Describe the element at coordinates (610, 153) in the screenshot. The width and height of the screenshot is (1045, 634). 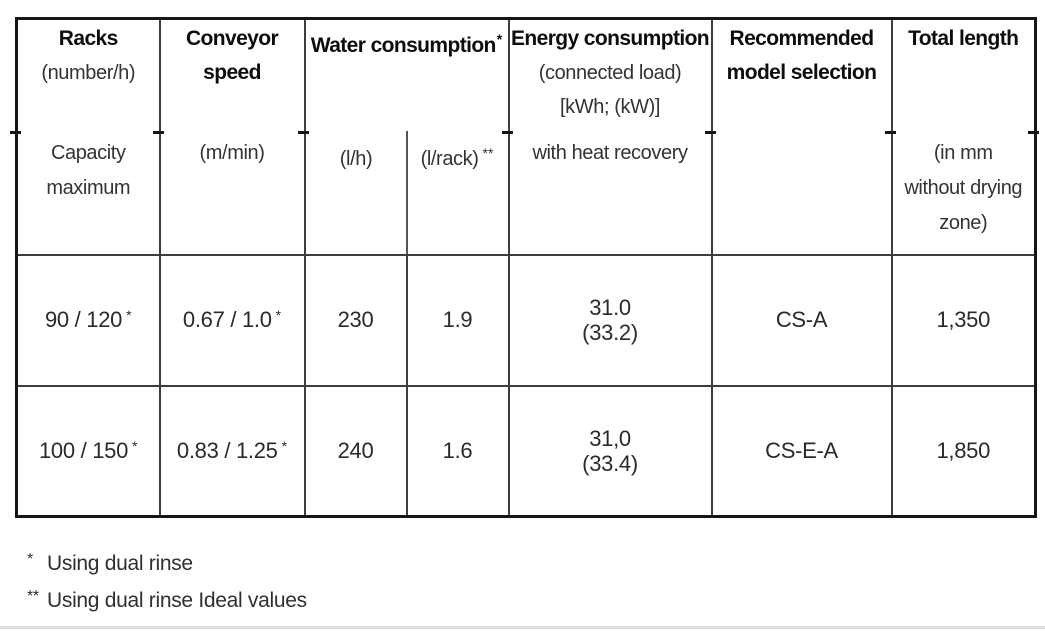
I see `energy-unit: with heat recovery` at that location.